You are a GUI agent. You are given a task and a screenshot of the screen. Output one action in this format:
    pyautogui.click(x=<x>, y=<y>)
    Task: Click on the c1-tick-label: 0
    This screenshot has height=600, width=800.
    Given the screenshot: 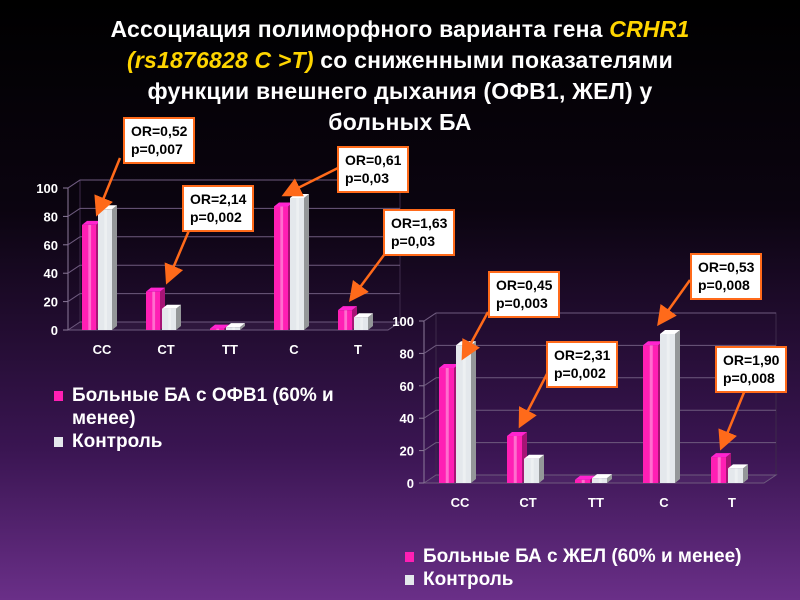 What is the action you would take?
    pyautogui.click(x=54, y=330)
    